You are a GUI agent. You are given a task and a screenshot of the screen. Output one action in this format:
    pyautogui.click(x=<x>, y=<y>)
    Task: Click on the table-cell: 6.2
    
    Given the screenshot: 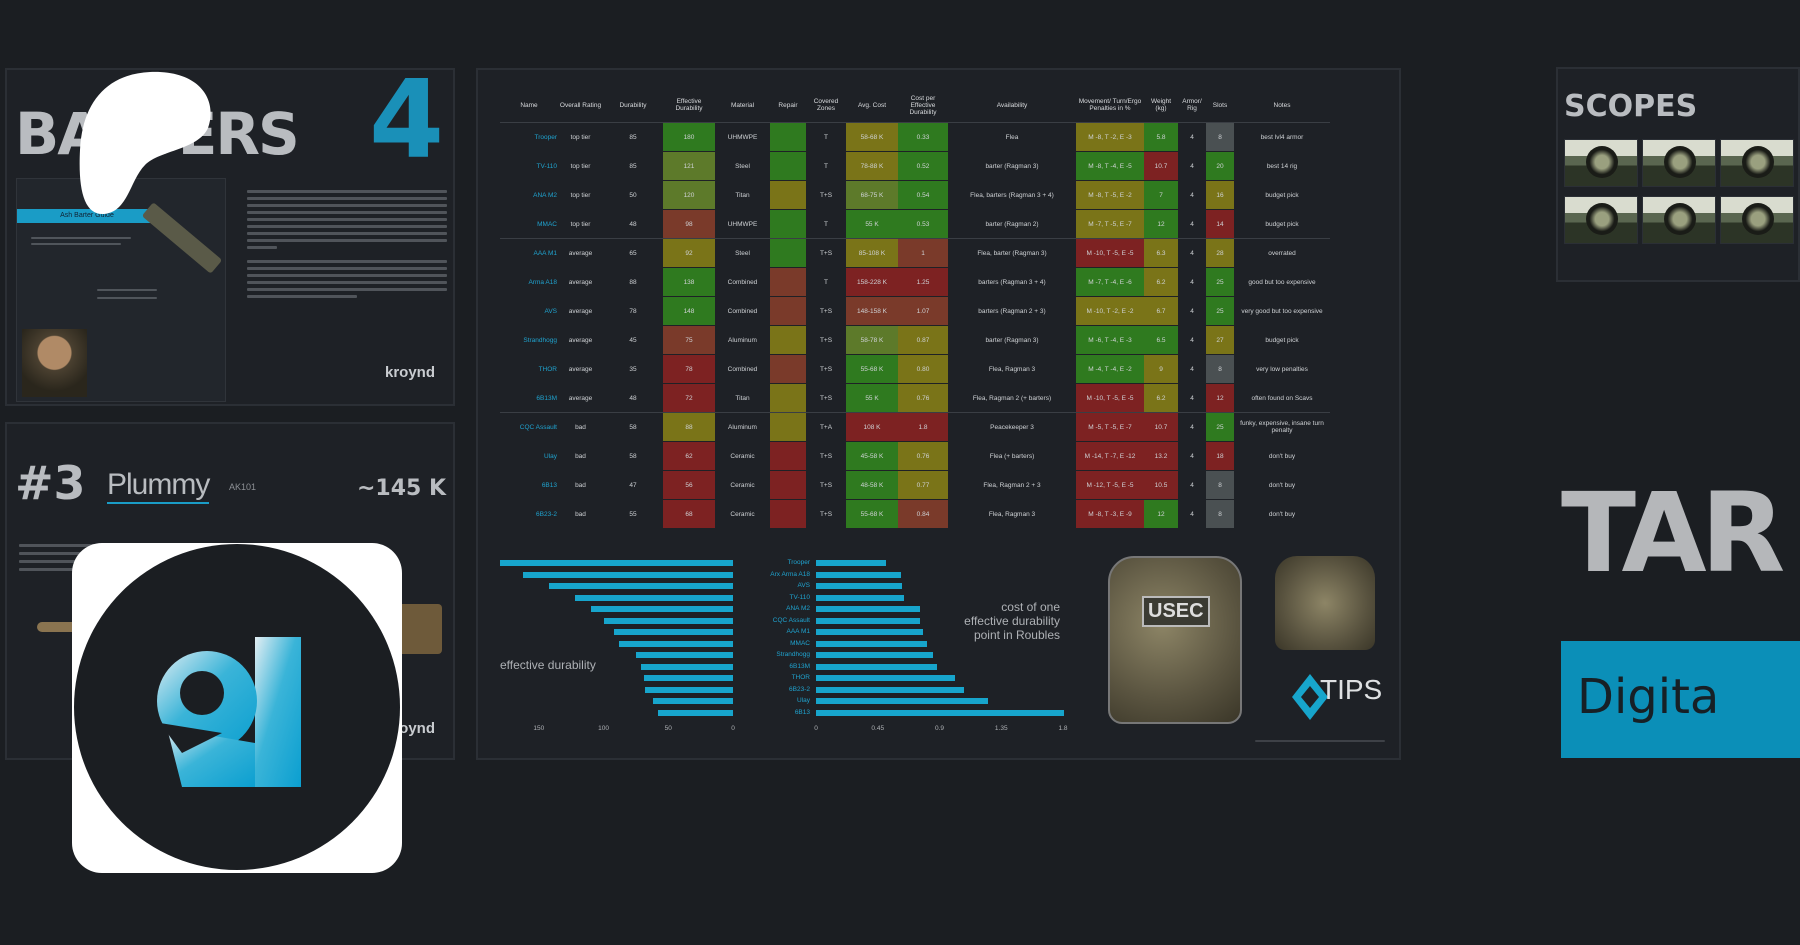 What is the action you would take?
    pyautogui.click(x=1161, y=282)
    